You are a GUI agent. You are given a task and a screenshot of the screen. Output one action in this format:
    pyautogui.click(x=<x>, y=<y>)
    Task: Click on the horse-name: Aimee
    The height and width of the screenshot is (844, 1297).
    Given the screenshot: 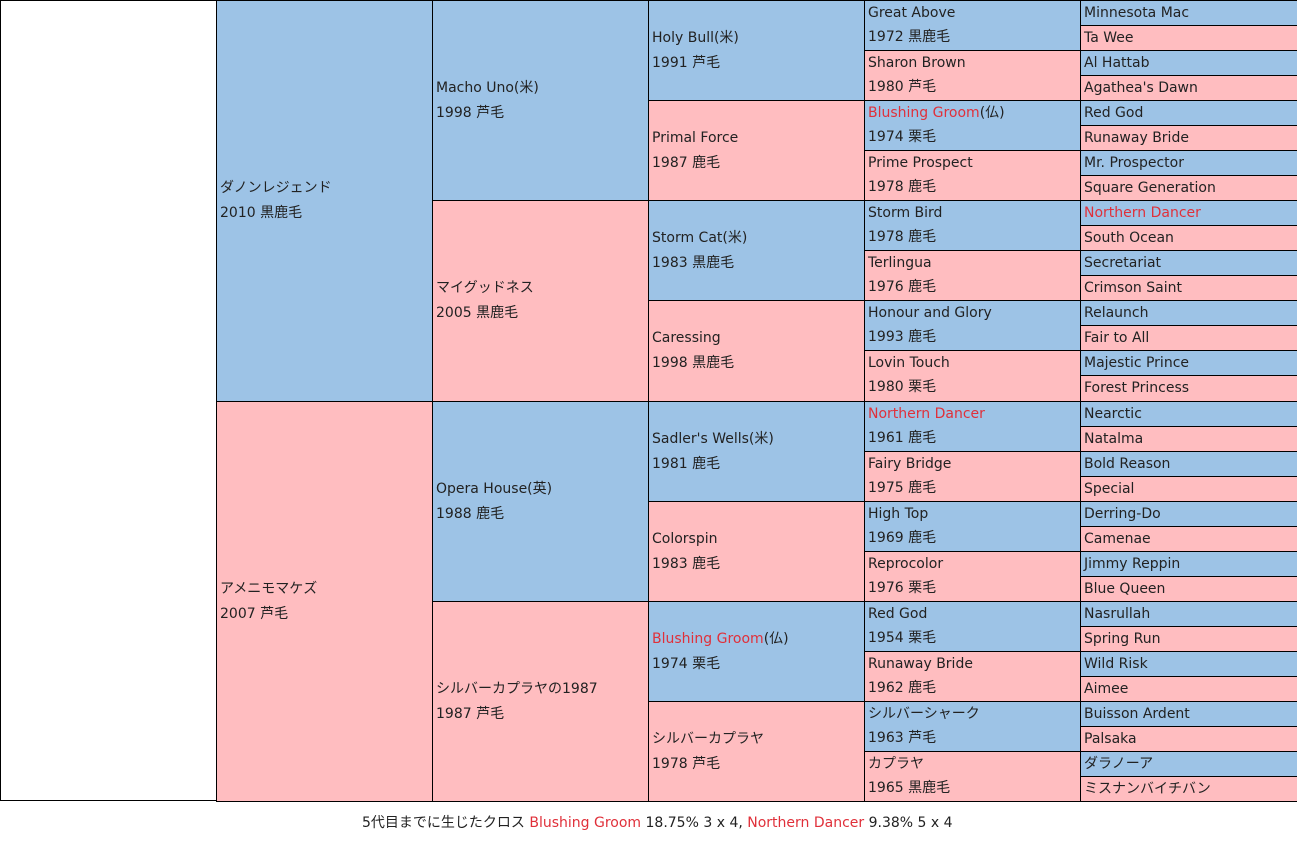 What is the action you would take?
    pyautogui.click(x=1190, y=689)
    